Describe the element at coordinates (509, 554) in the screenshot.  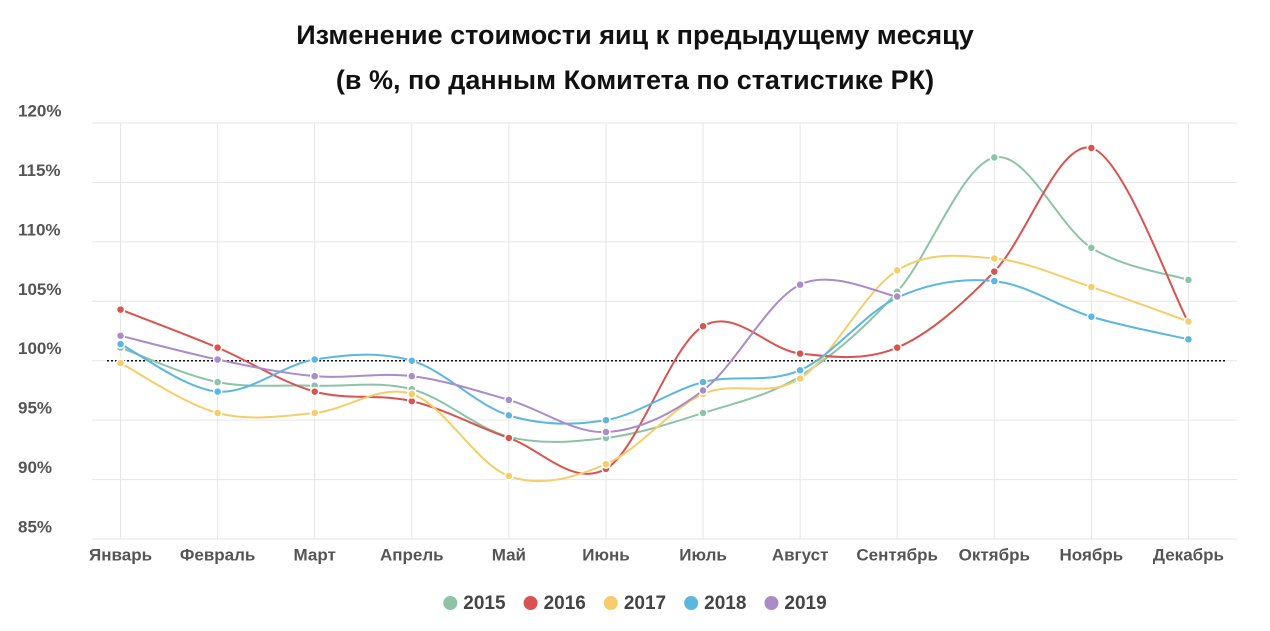
I see `x-tick-label: Май` at that location.